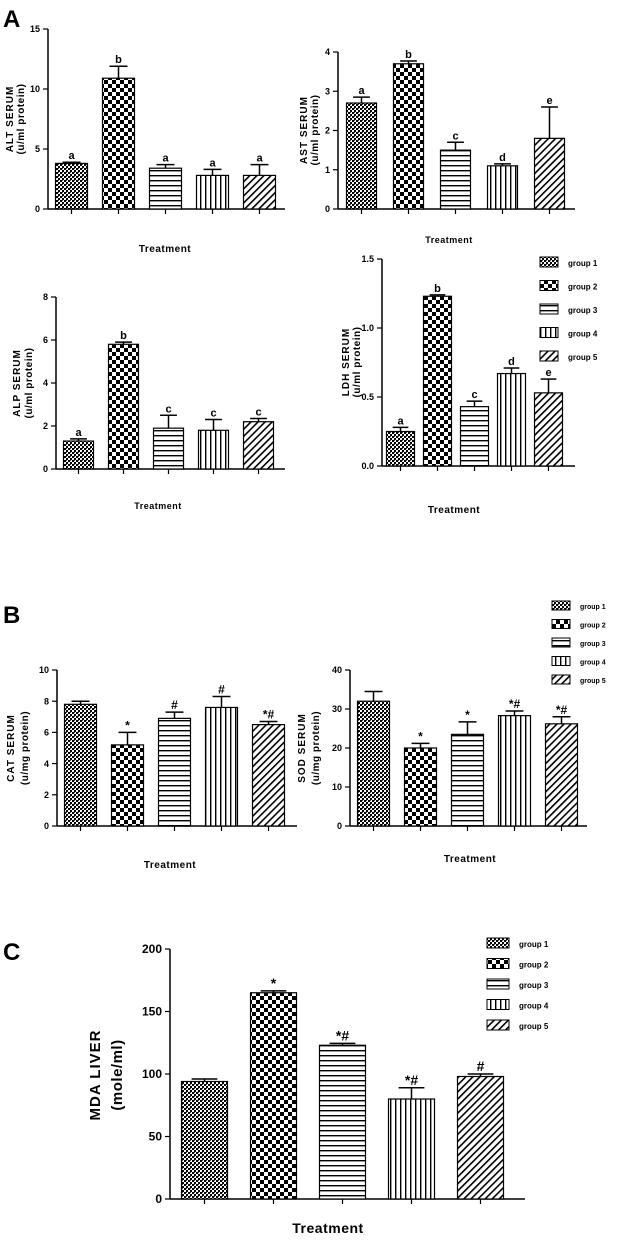 The height and width of the screenshot is (1240, 634). Describe the element at coordinates (327, 91) in the screenshot. I see `y-tick-label: 3` at that location.